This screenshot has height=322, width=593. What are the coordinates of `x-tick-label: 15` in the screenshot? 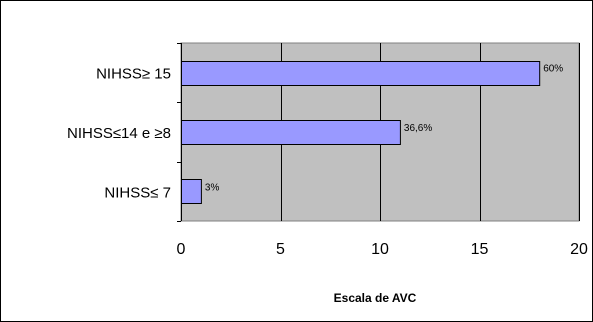 It's located at (480, 249).